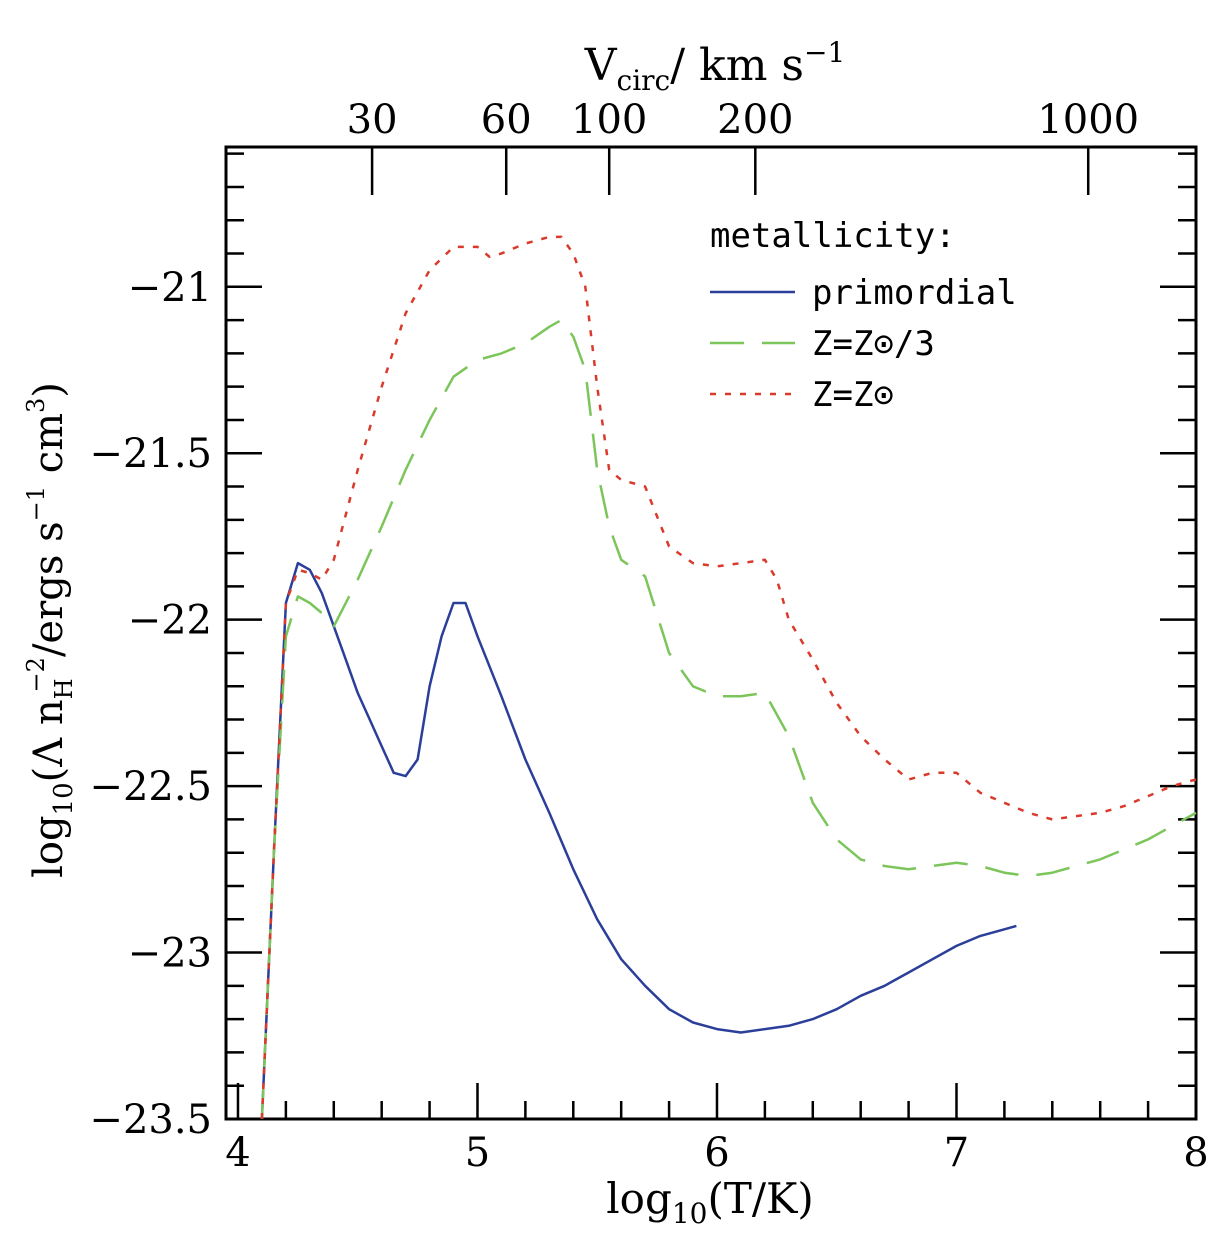  What do you see at coordinates (863, 315) in the screenshot?
I see `legend: metallicity: primordial Z=Z⊙/3 Z=Z⊙` at bounding box center [863, 315].